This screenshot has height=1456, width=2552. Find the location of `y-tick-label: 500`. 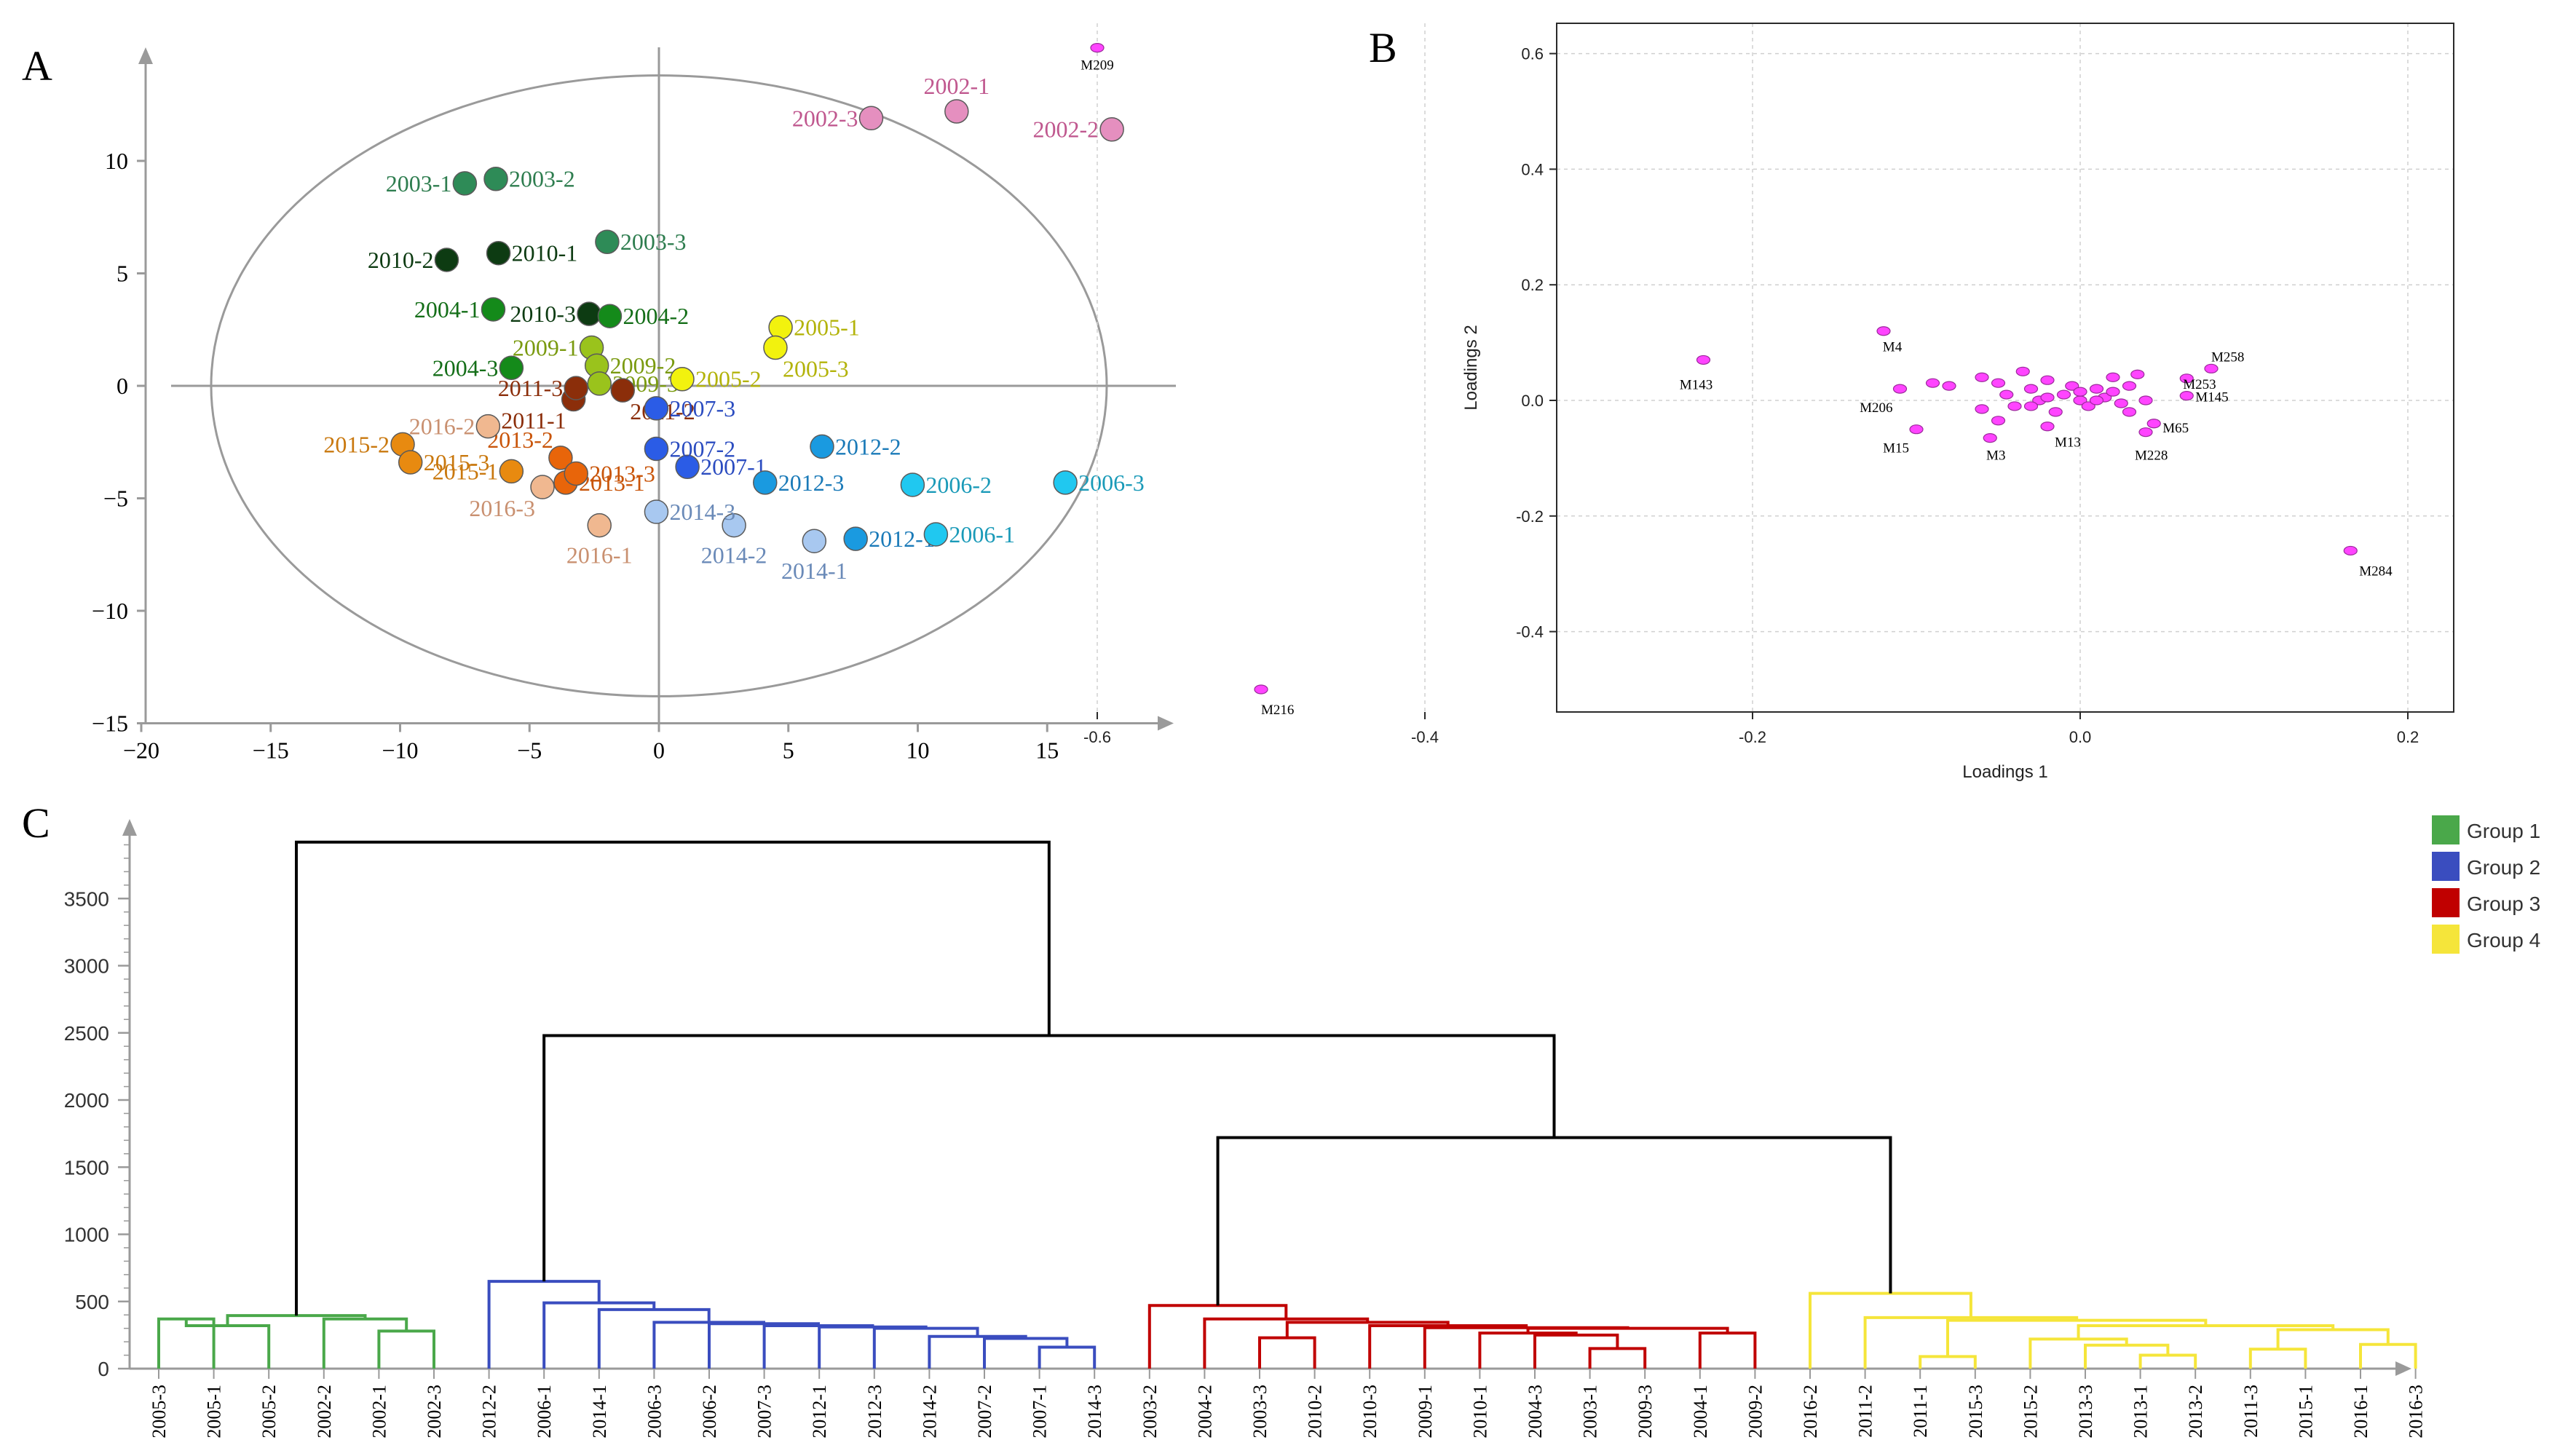

y-tick-label: 500 is located at coordinates (92, 1302).